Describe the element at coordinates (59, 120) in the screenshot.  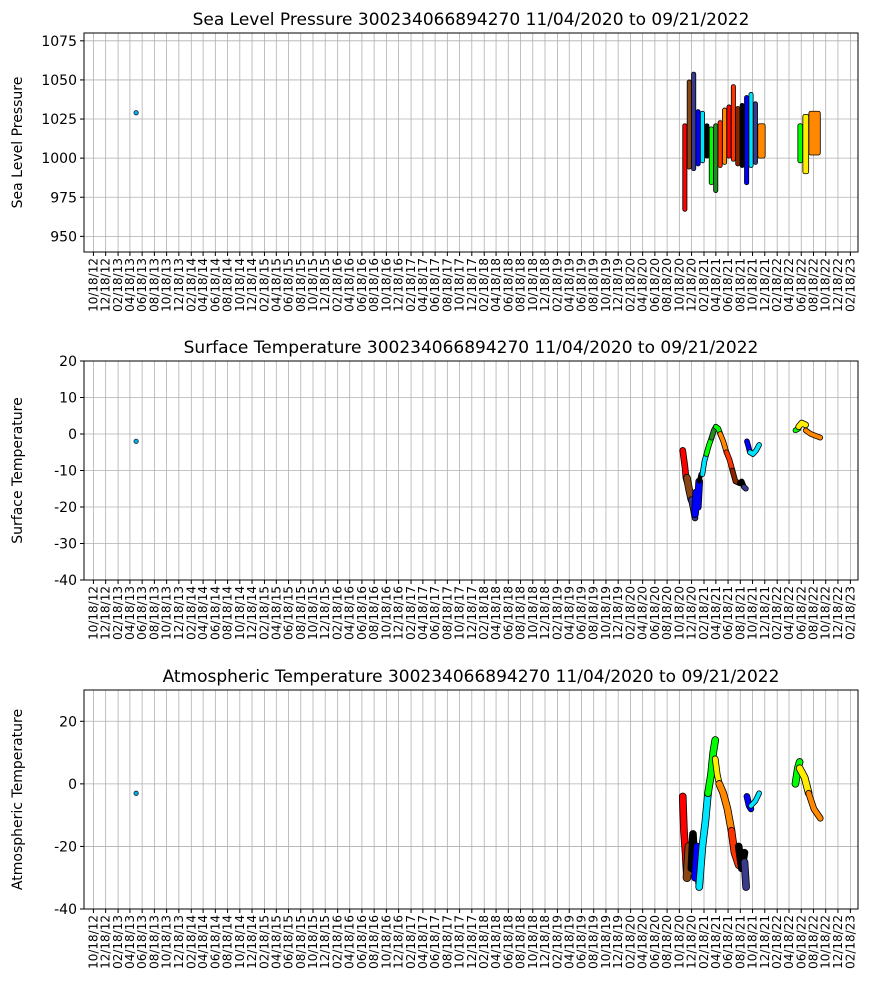
I see `y-tick-label: 1025` at that location.